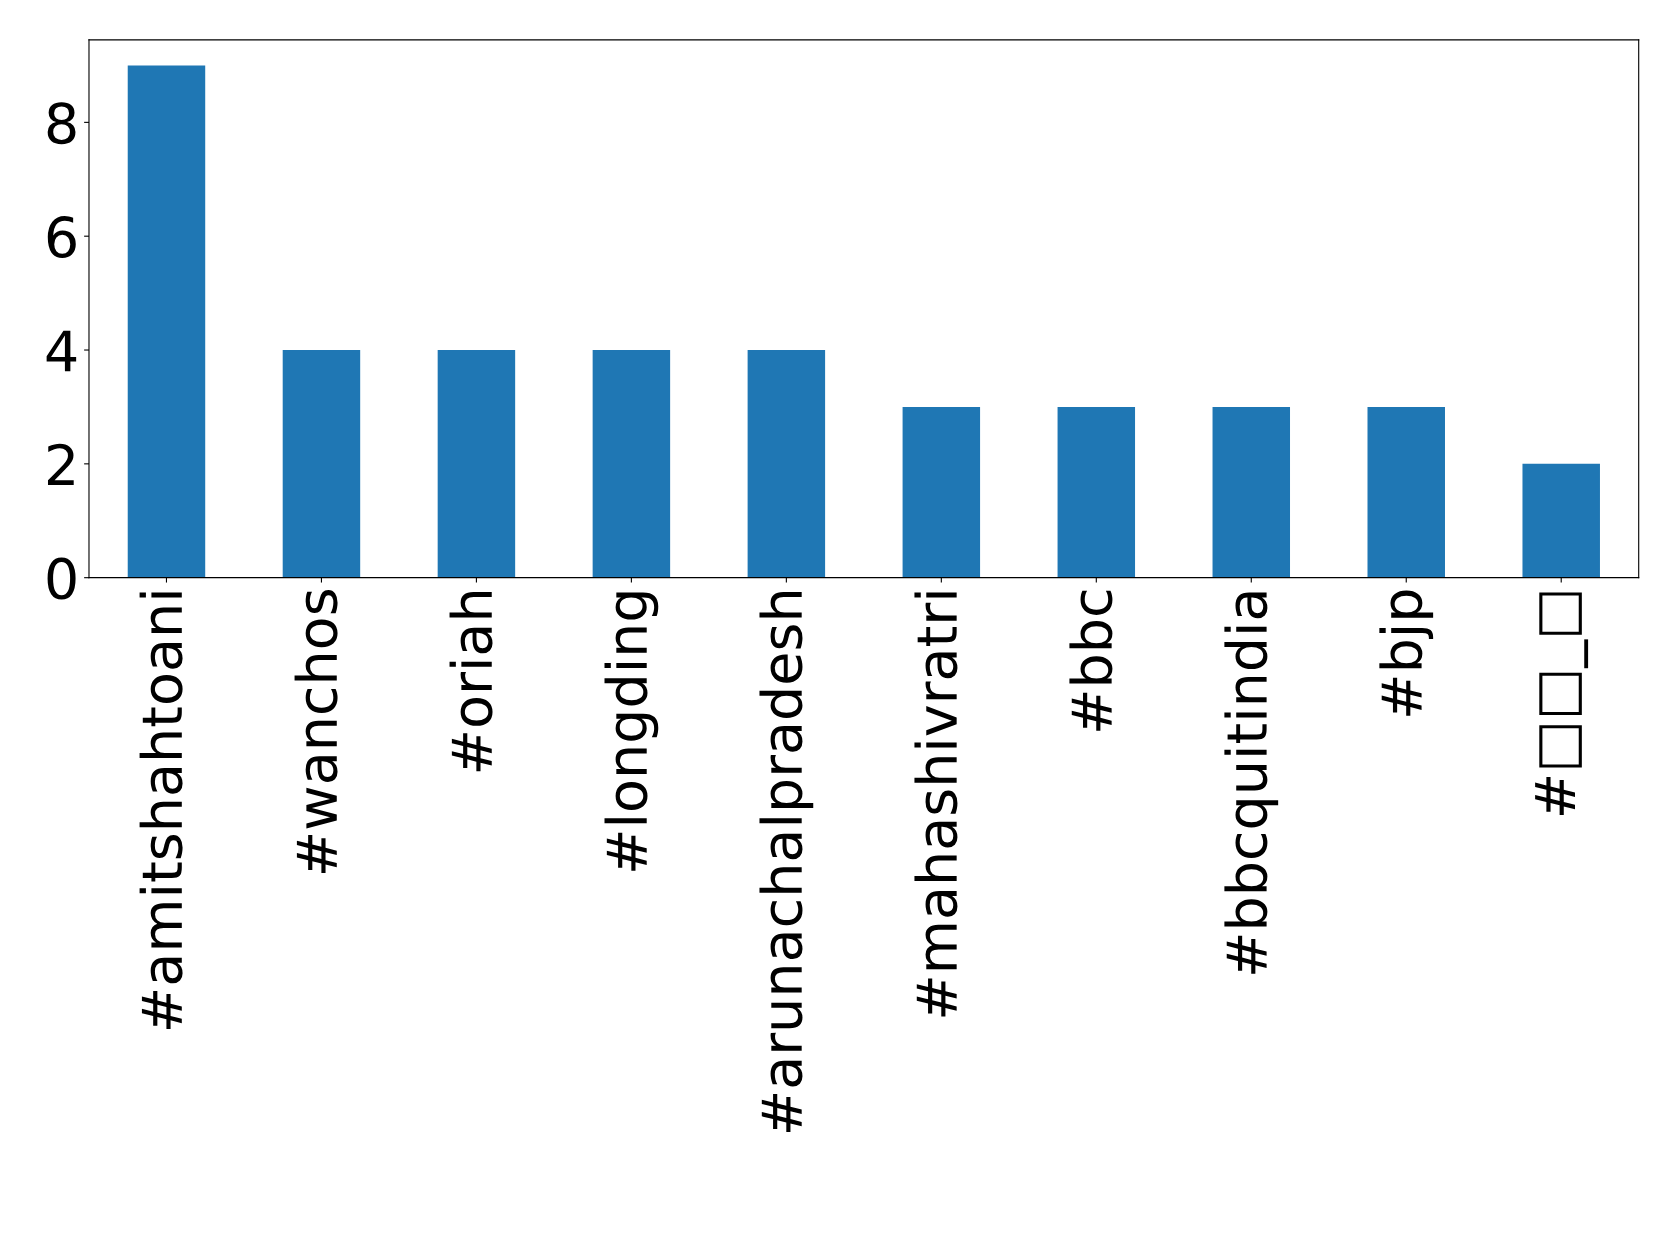  Describe the element at coordinates (786, 862) in the screenshot. I see `x-tick-label: #arunachalpradesh` at that location.